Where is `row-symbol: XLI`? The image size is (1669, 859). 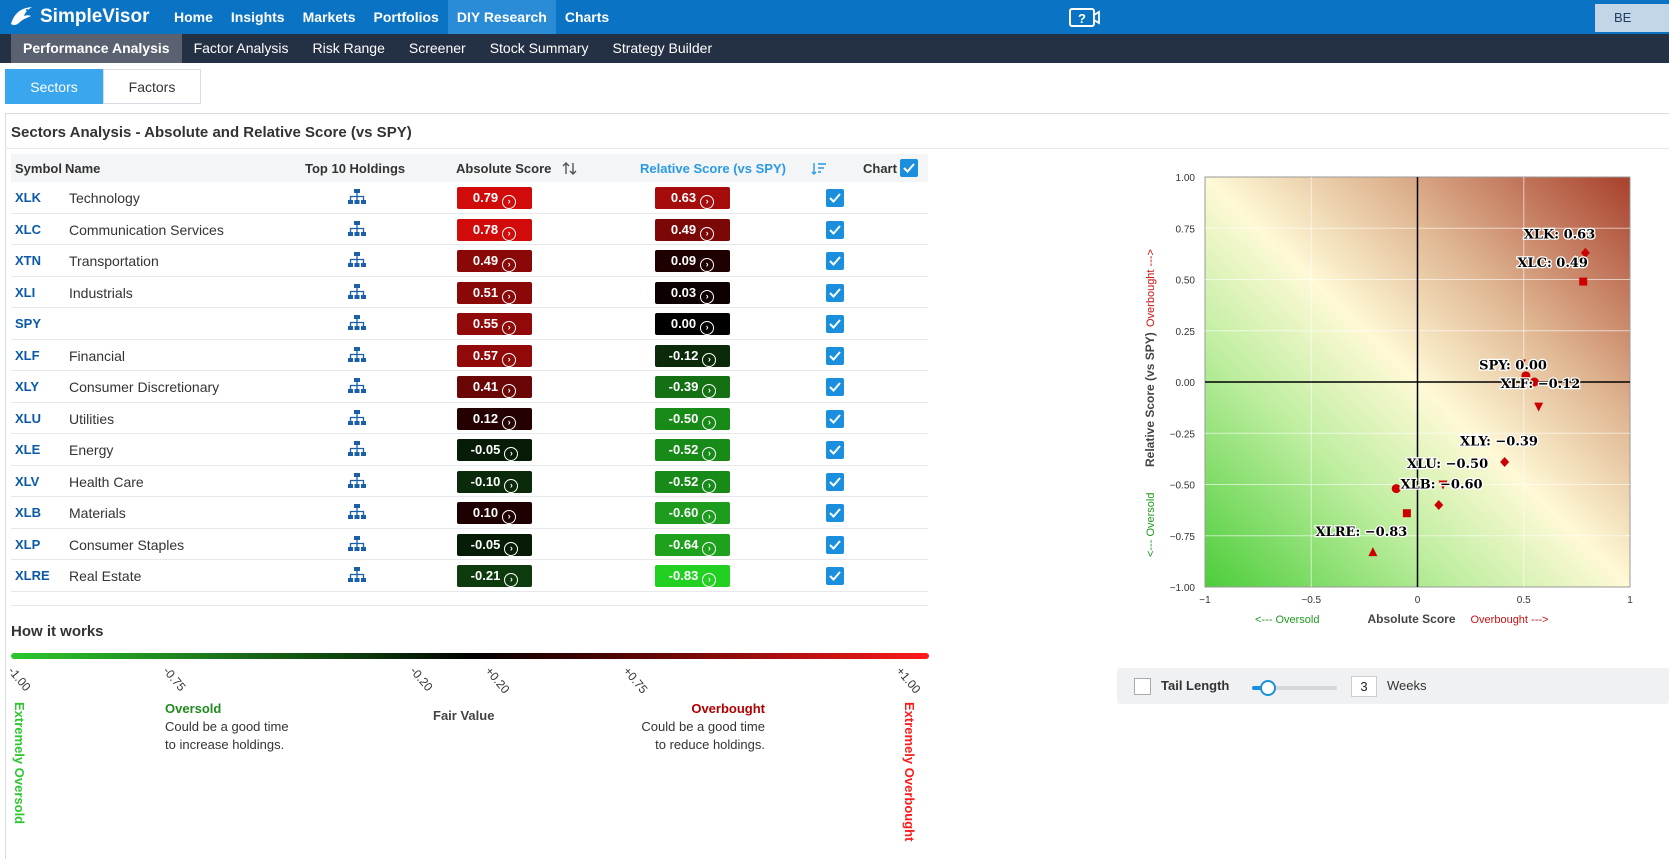 row-symbol: XLI is located at coordinates (25, 292).